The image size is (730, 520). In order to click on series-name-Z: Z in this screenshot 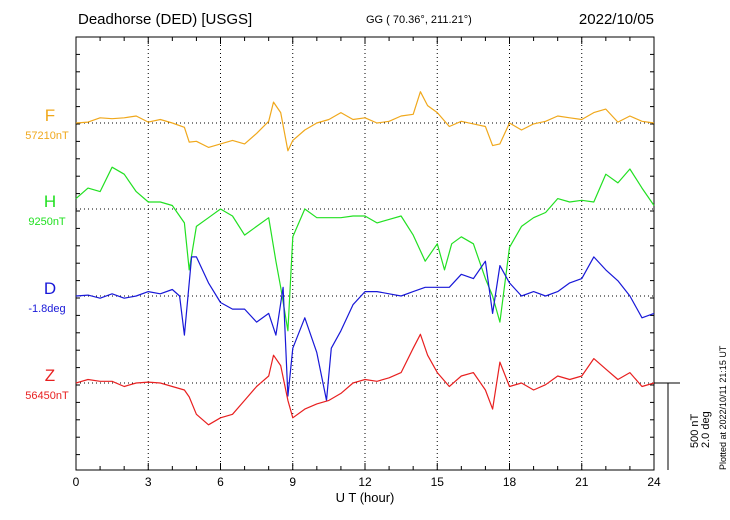, I will do `click(50, 375)`.